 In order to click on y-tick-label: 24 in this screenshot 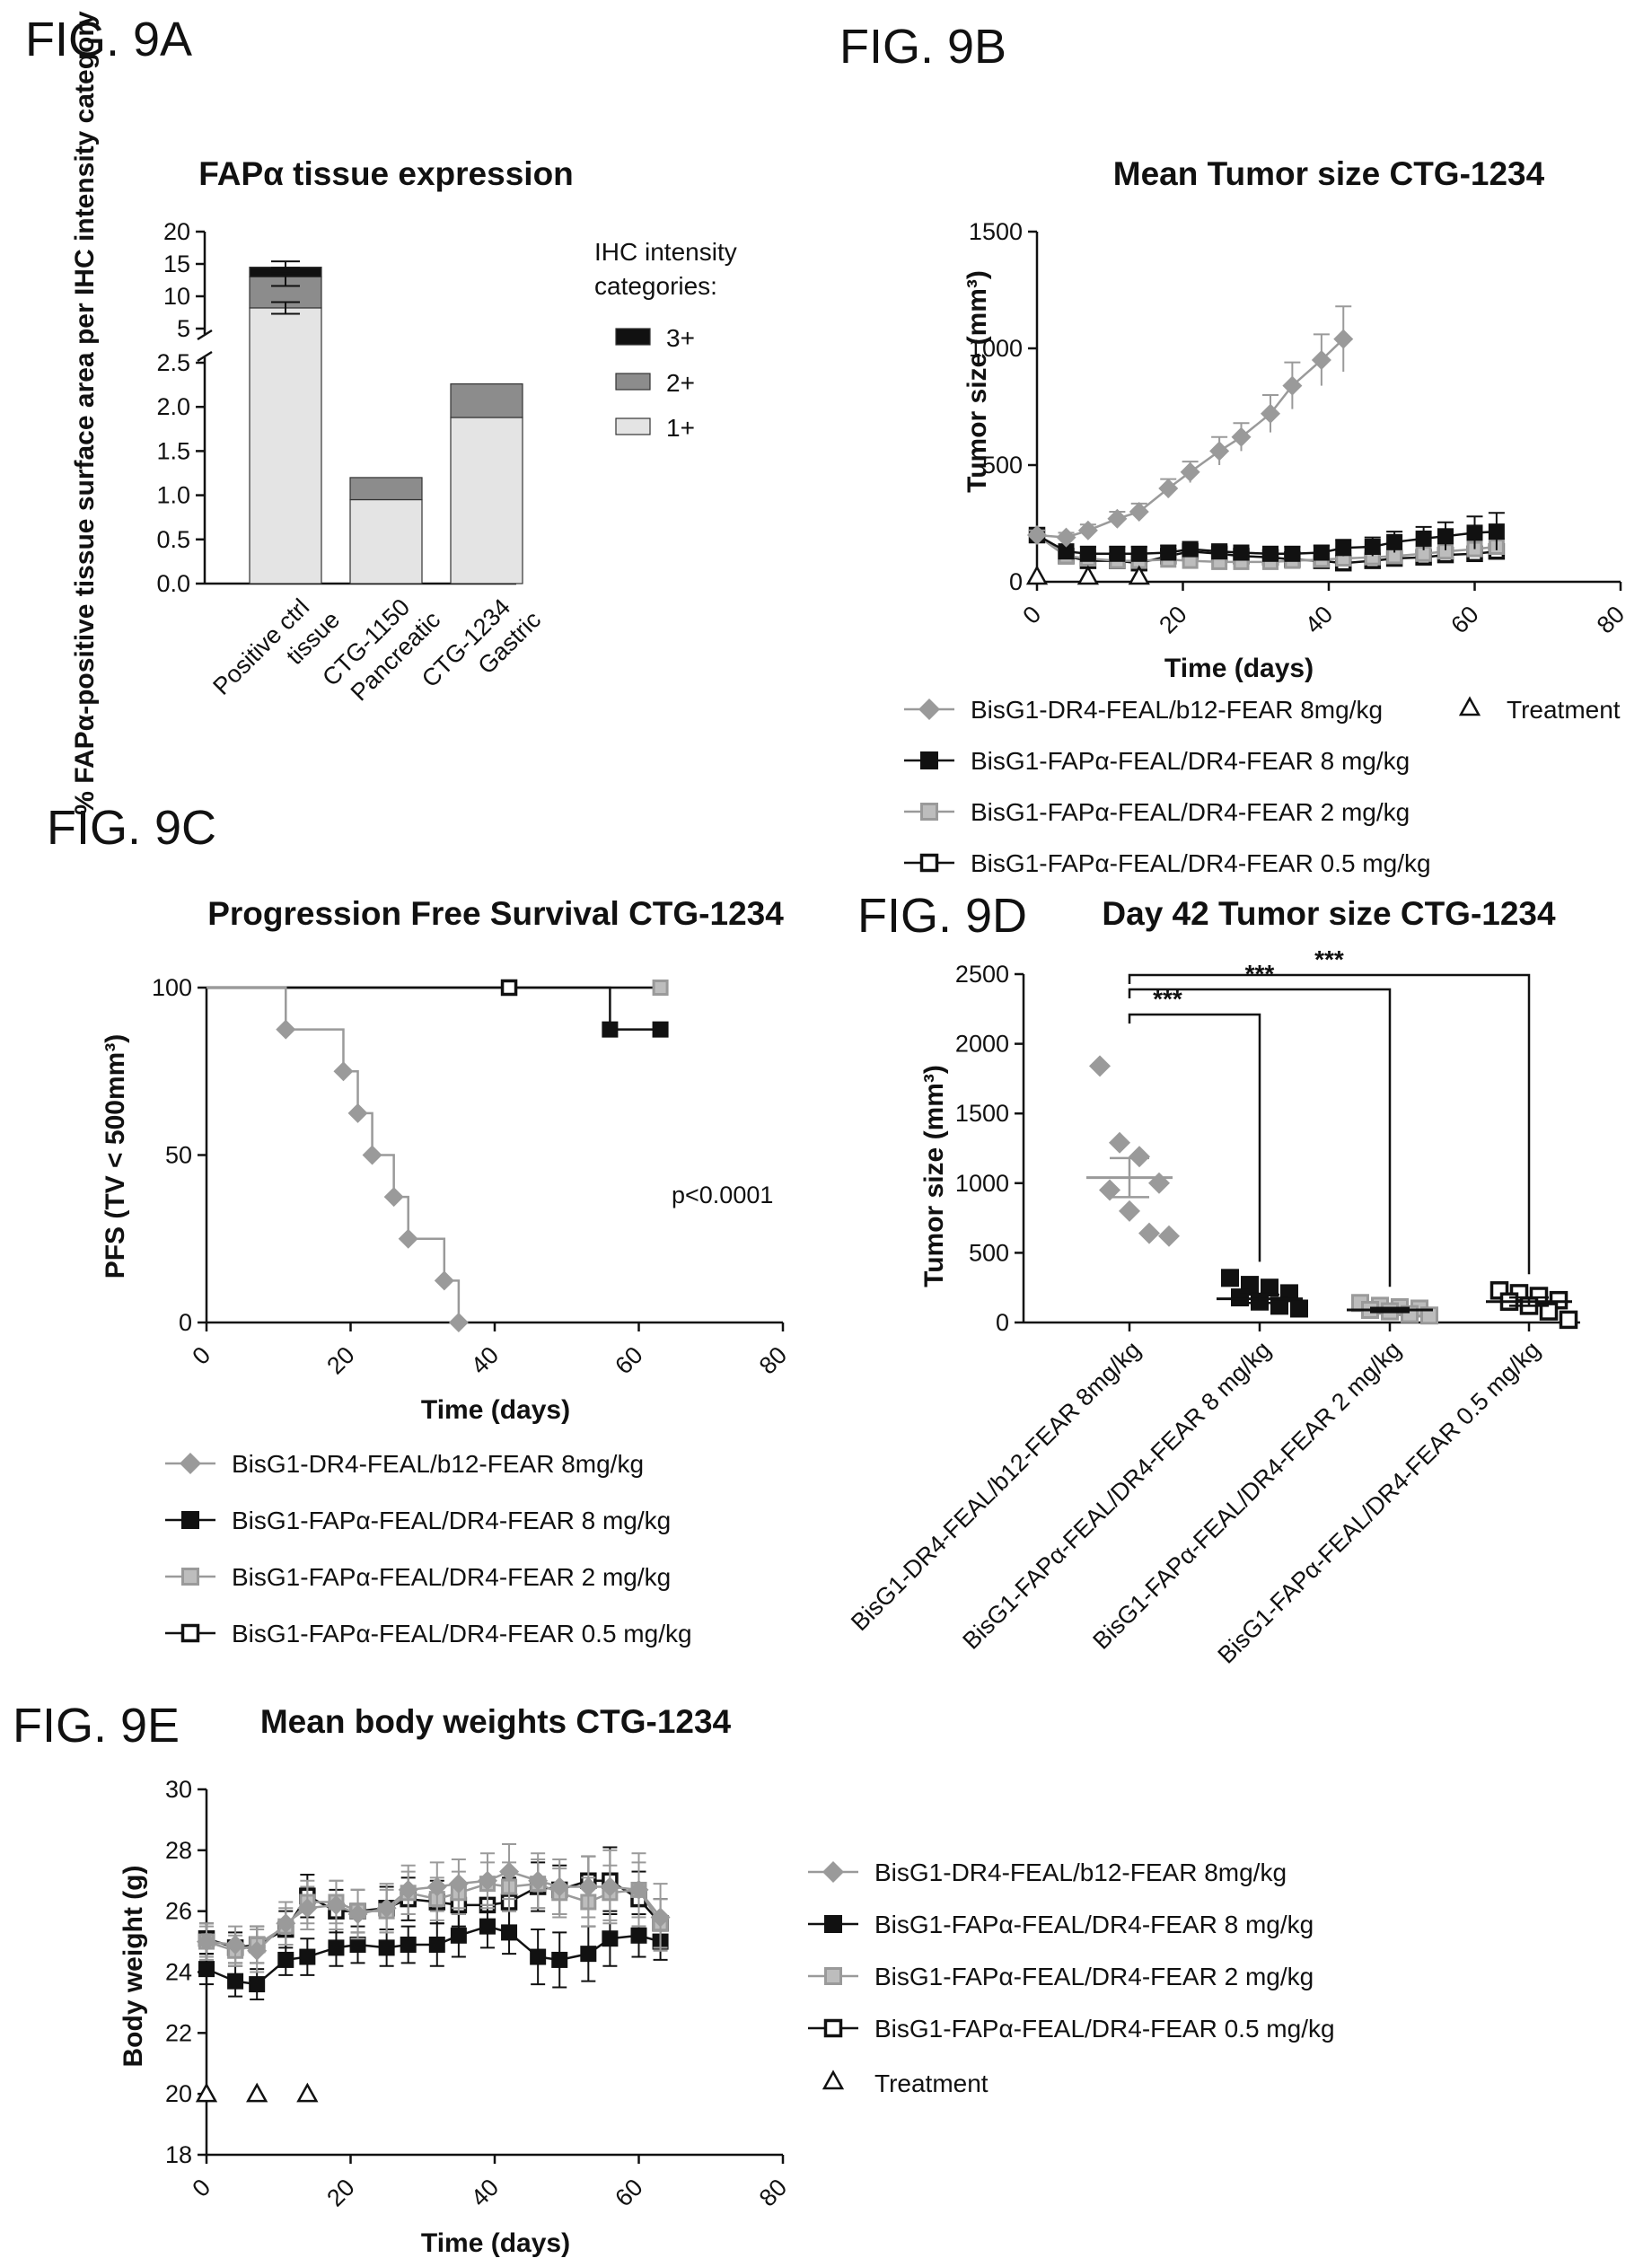, I will do `click(179, 1973)`.